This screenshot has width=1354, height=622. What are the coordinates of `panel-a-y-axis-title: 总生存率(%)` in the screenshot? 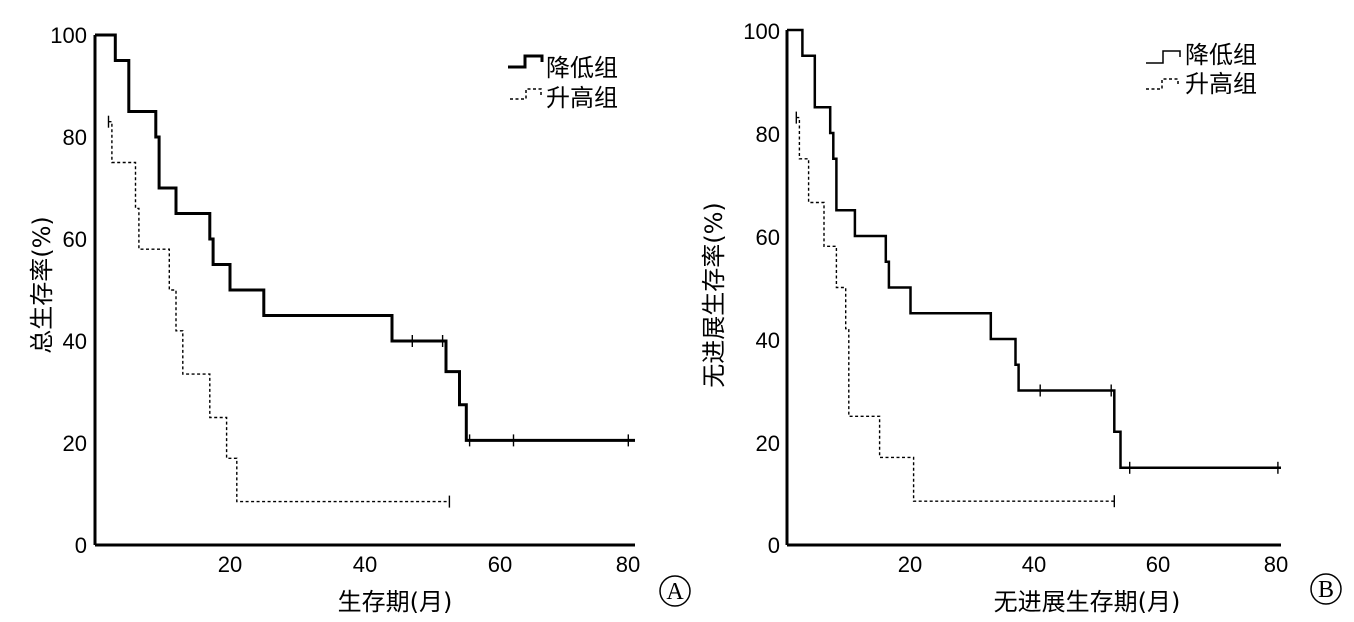 It's located at (42, 285).